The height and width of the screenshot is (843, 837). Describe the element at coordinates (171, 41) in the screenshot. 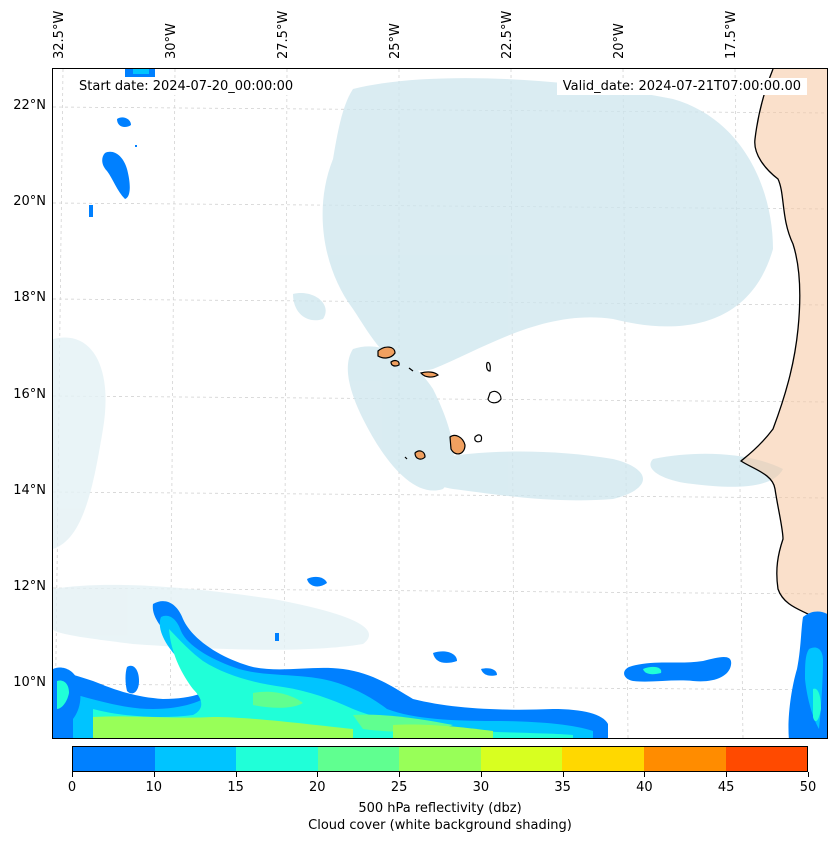

I see `lon-label-30w: 30°W` at that location.